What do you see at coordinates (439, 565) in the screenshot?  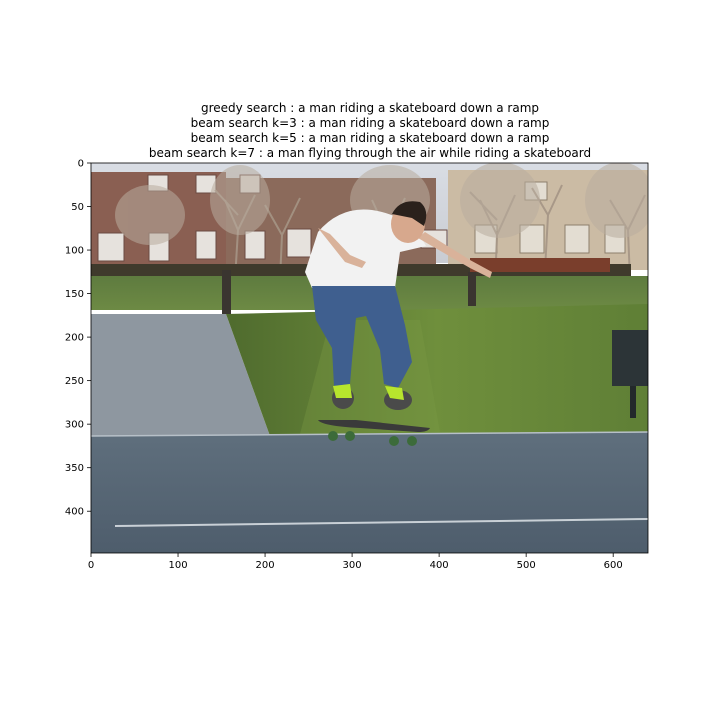 I see `x-tick-label: 400` at bounding box center [439, 565].